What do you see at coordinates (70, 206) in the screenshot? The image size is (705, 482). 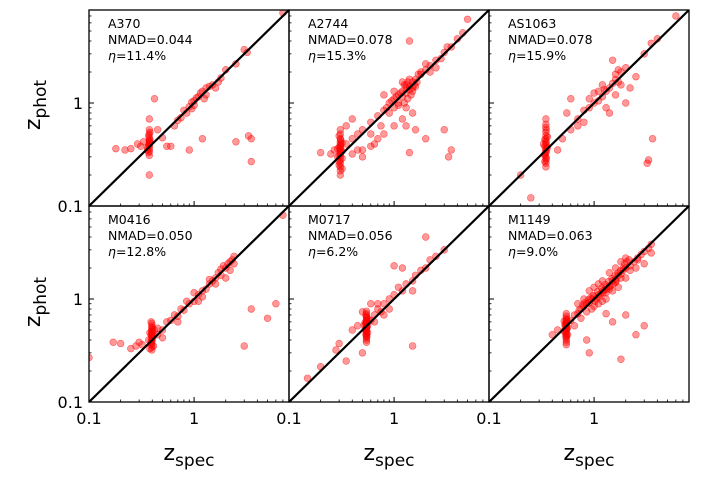 I see `y-tick-label: 0.1` at bounding box center [70, 206].